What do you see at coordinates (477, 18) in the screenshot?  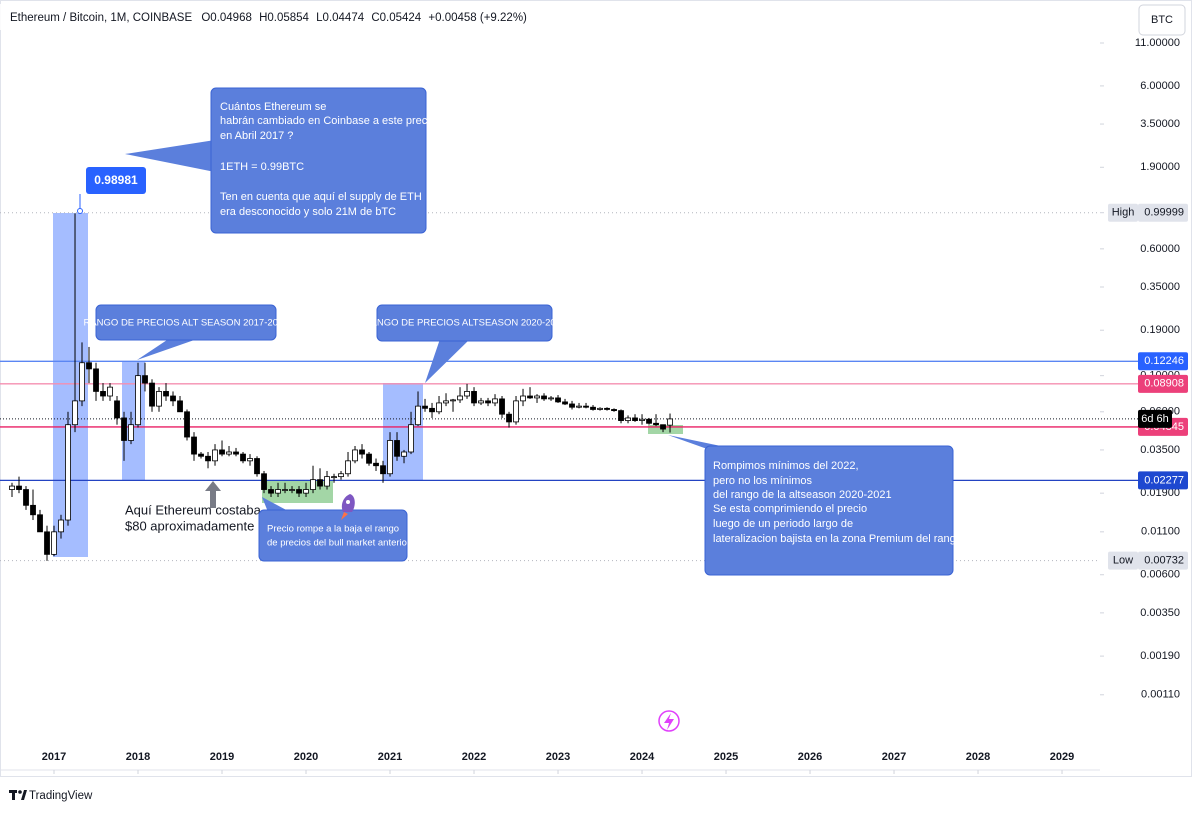 I see `change: +0.00458 (+9.22%)` at bounding box center [477, 18].